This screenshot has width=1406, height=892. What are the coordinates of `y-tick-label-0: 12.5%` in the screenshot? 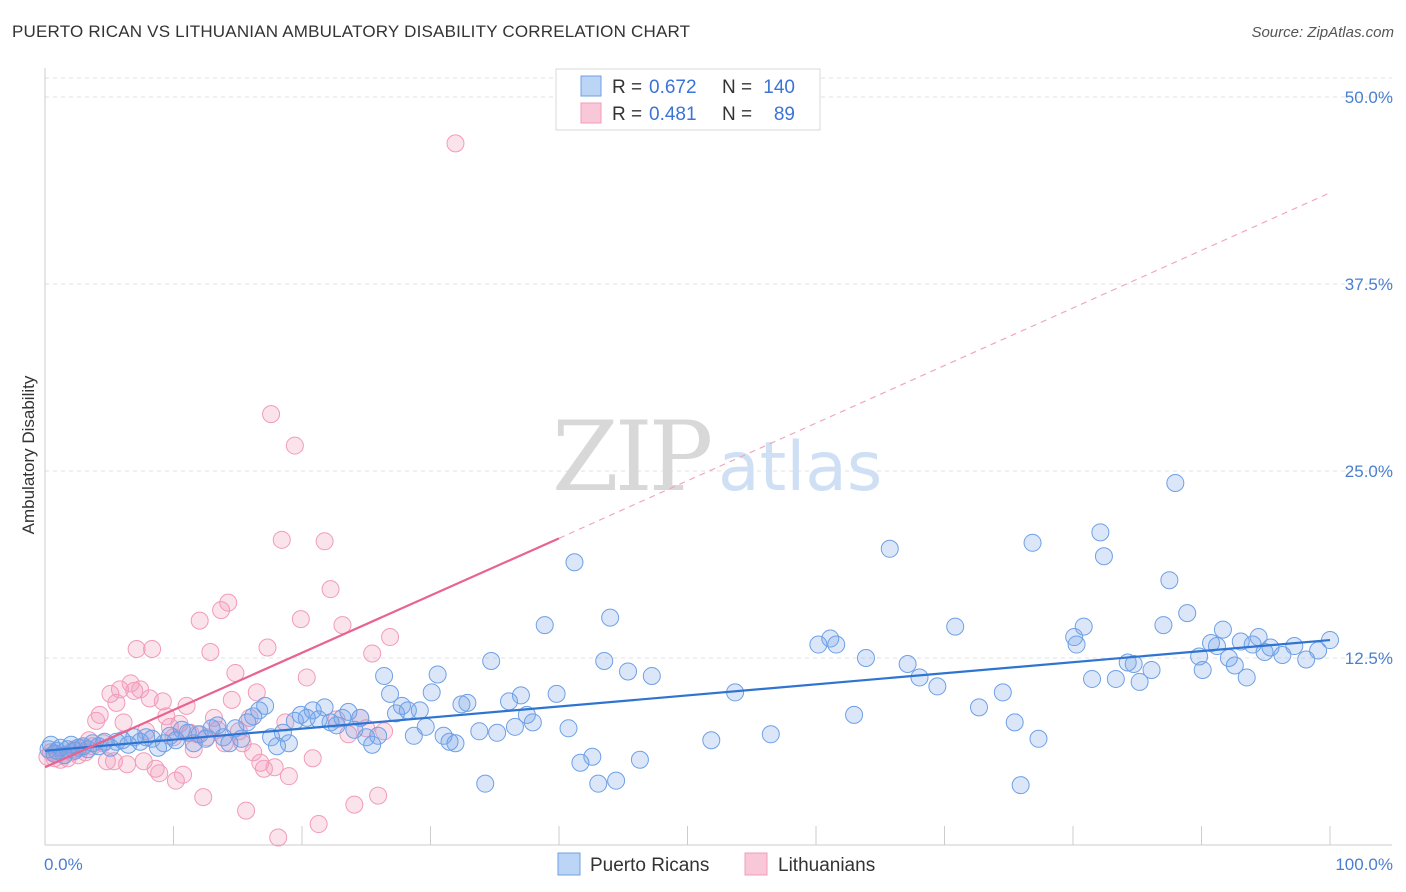 It's located at (1369, 658).